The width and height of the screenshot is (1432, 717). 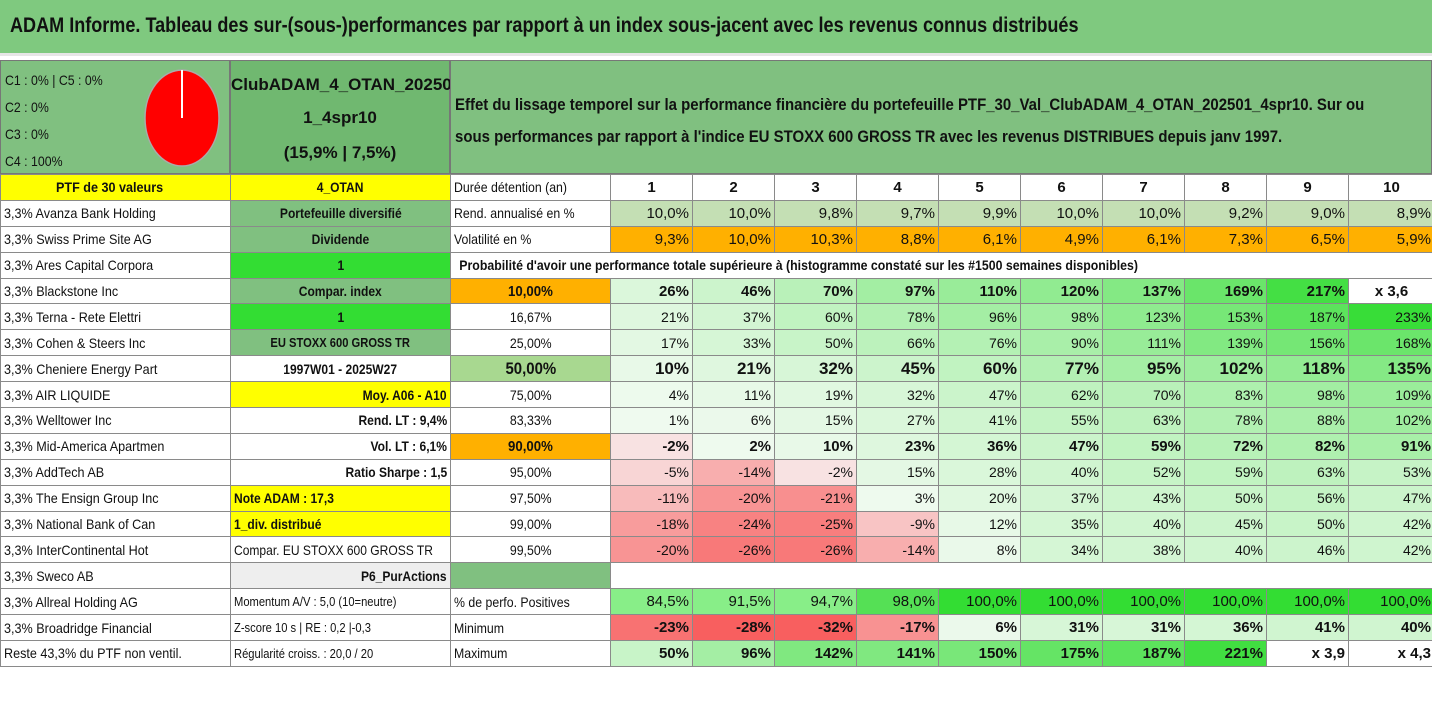 I want to click on threshold-value: 83,33%, so click(x=530, y=420).